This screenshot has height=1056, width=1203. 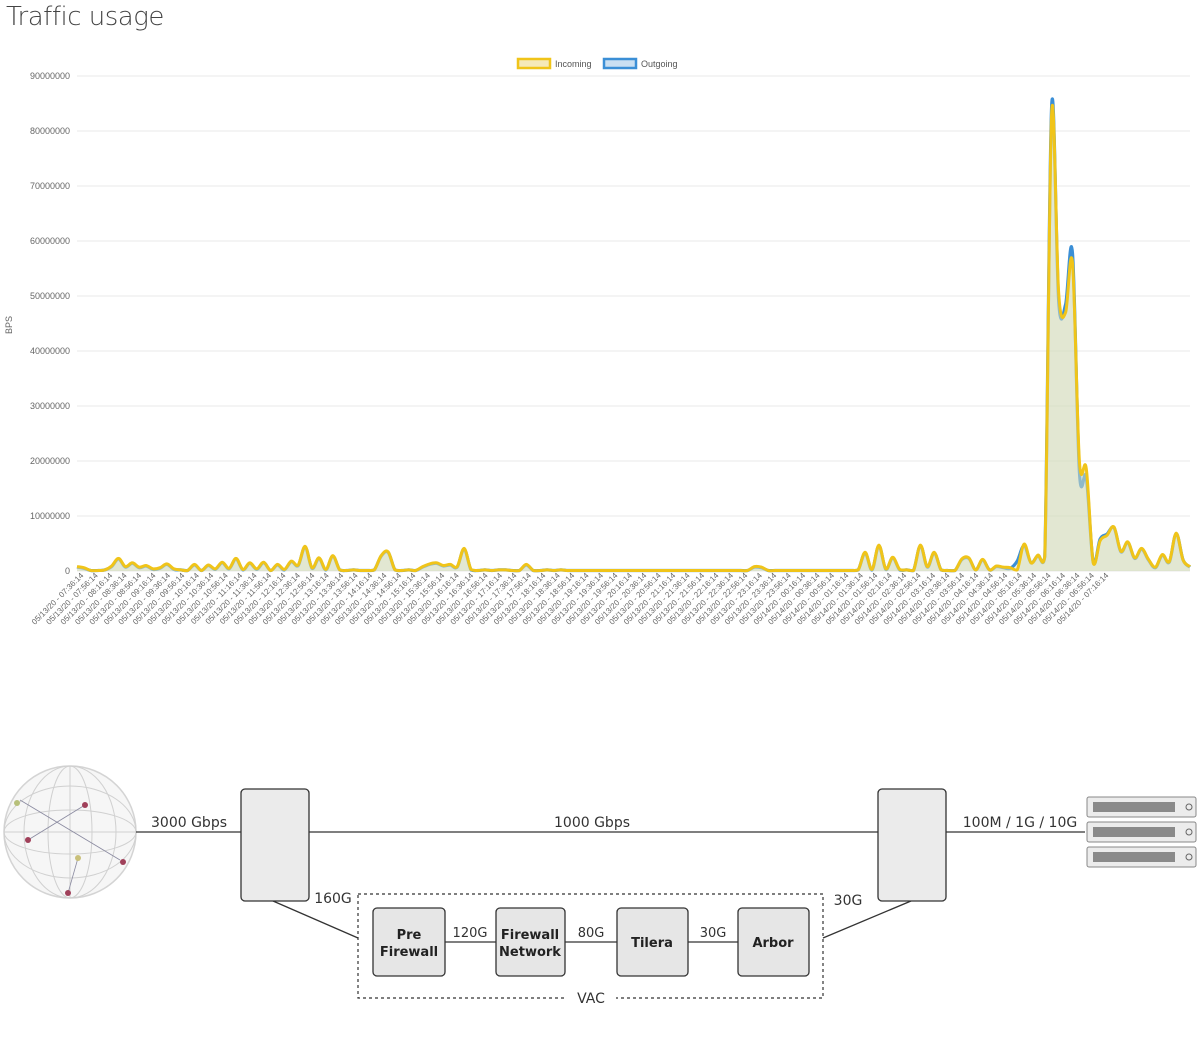 I want to click on y-tick-label: 50000000, so click(x=50, y=296).